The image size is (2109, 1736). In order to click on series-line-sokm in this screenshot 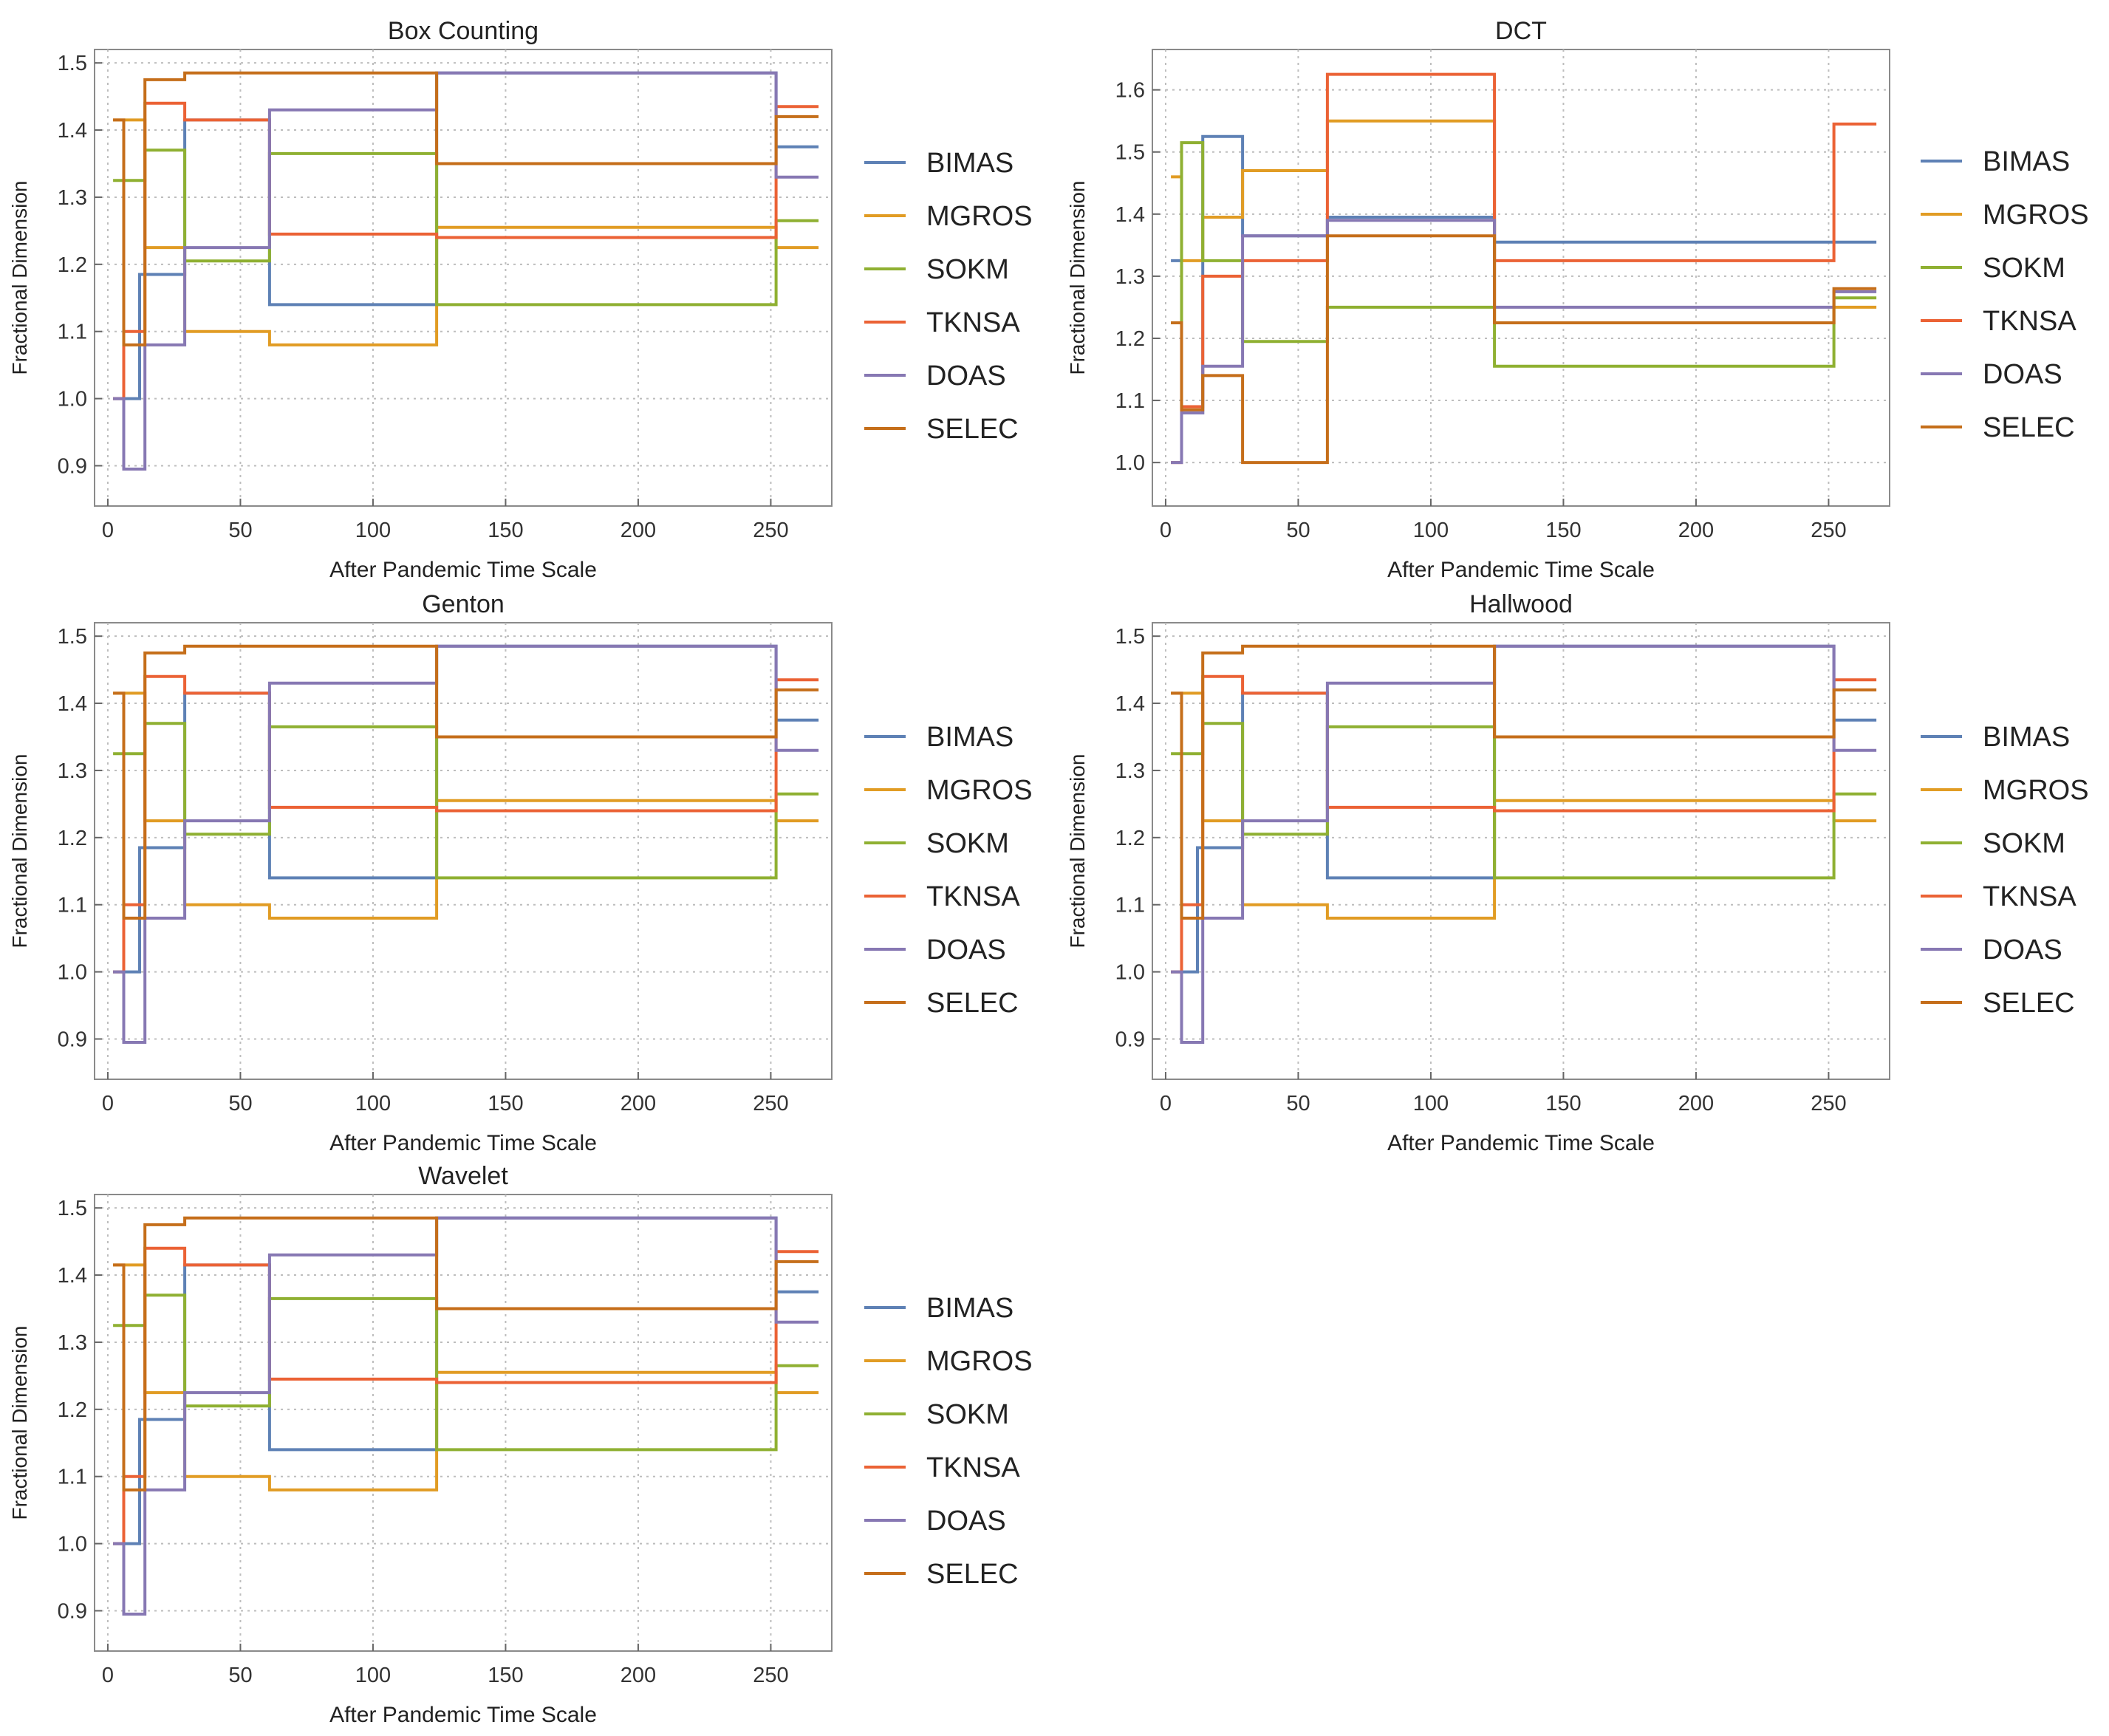, I will do `click(1524, 254)`.